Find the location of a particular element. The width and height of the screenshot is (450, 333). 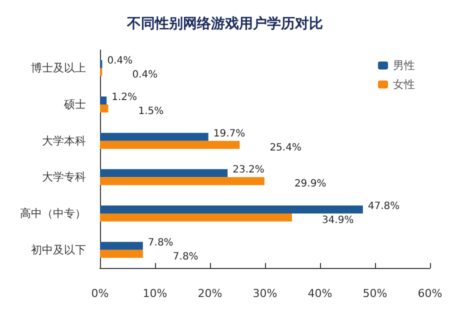

x-tick-label: 0% is located at coordinates (100, 293).